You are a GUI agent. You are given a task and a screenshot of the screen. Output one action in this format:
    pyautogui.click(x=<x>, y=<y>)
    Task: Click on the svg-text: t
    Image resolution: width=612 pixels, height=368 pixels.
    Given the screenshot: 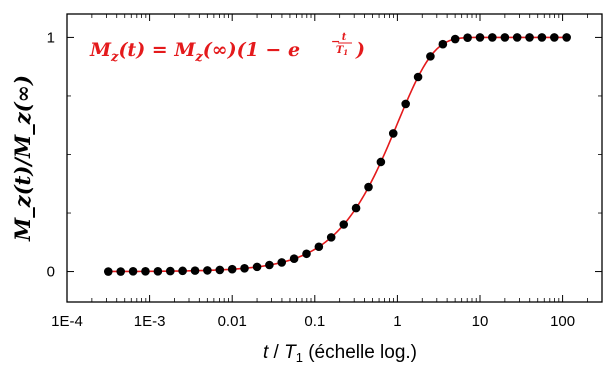 What is the action you would take?
    pyautogui.click(x=344, y=37)
    